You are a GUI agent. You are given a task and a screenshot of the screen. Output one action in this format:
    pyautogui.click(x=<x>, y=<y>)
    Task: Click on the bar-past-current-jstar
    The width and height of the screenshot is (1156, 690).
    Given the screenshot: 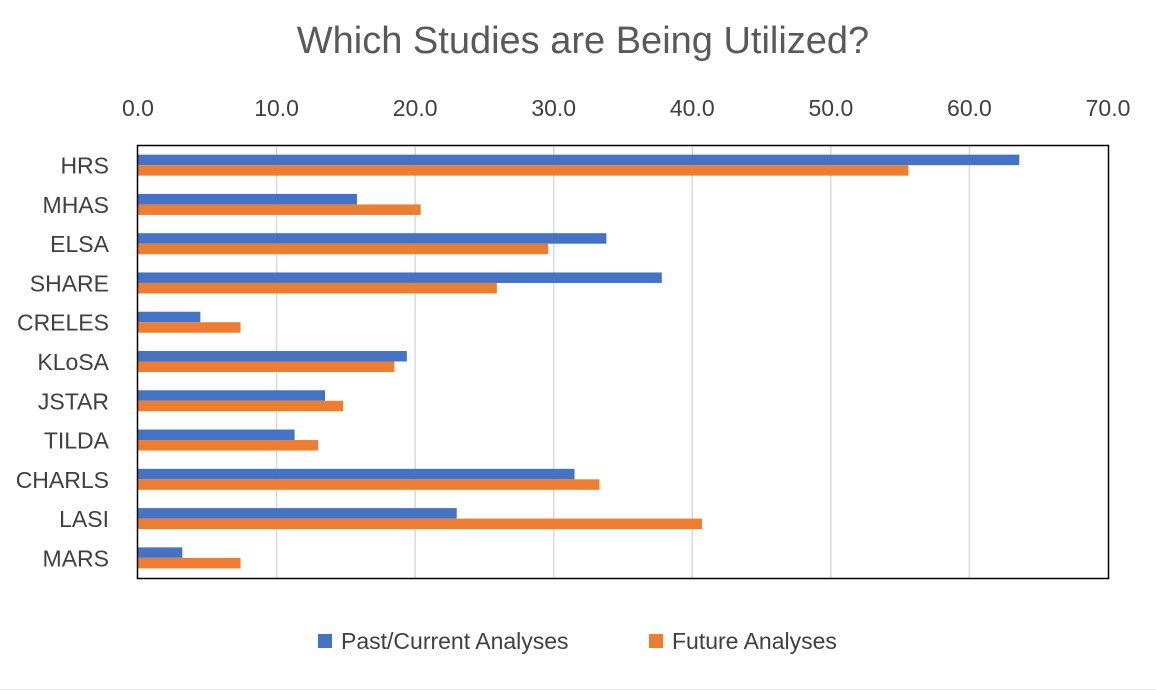 What is the action you would take?
    pyautogui.click(x=232, y=395)
    